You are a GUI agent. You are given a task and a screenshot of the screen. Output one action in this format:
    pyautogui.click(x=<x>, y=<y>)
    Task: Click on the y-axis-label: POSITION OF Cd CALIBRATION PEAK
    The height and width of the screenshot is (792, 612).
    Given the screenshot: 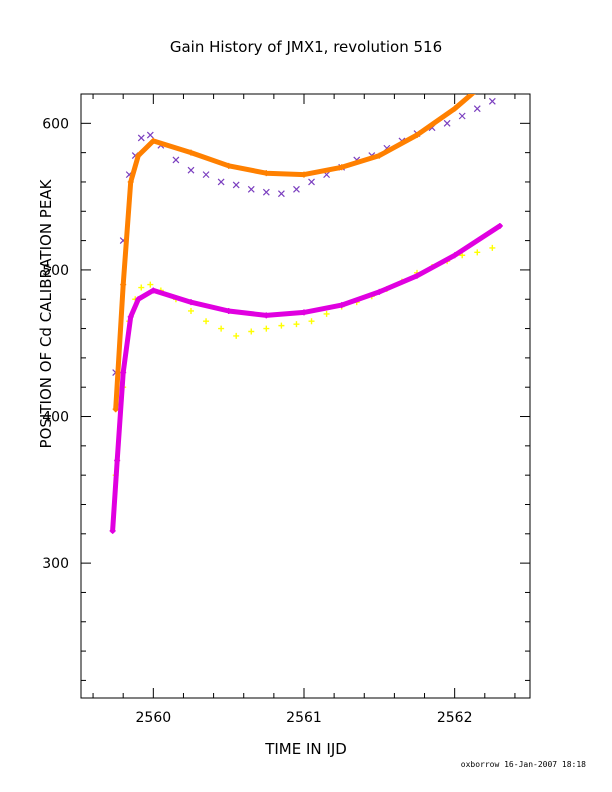 What is the action you would take?
    pyautogui.click(x=46, y=314)
    